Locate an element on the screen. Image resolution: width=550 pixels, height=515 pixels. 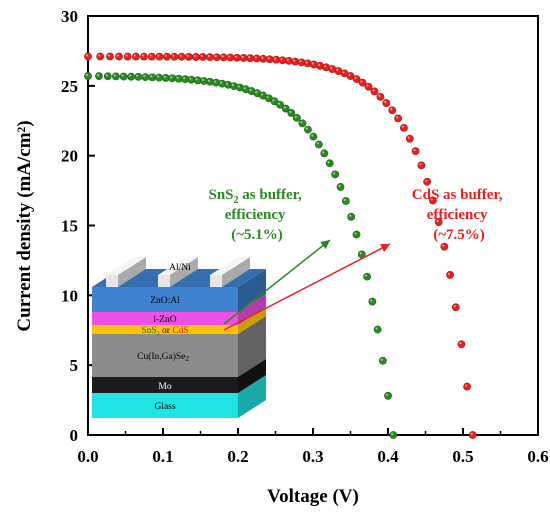
glass-layer-front is located at coordinates (165, 405).